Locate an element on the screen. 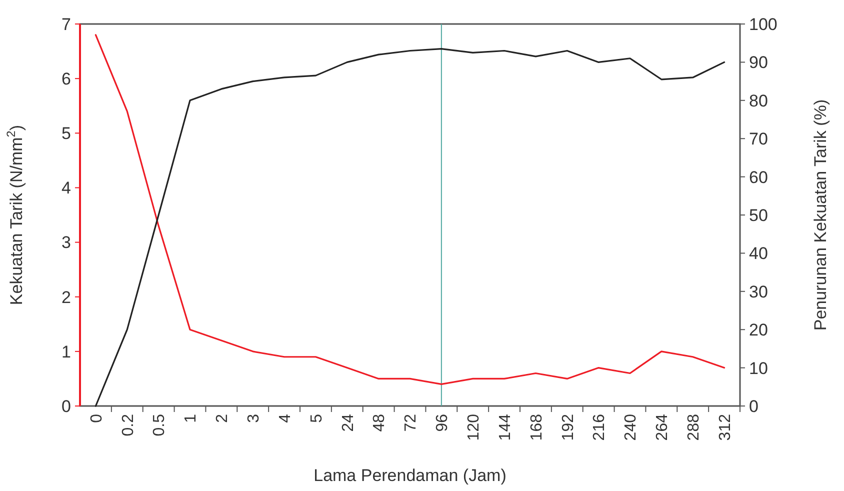 Image resolution: width=844 pixels, height=491 pixels. x-tick-label: 1 is located at coordinates (191, 418).